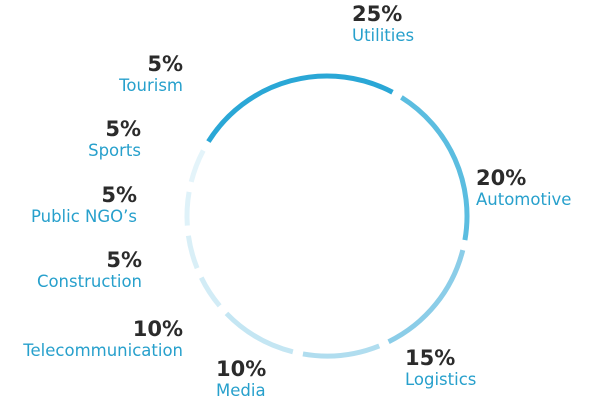  What do you see at coordinates (430, 358) in the screenshot?
I see `slice-percent: 15%` at bounding box center [430, 358].